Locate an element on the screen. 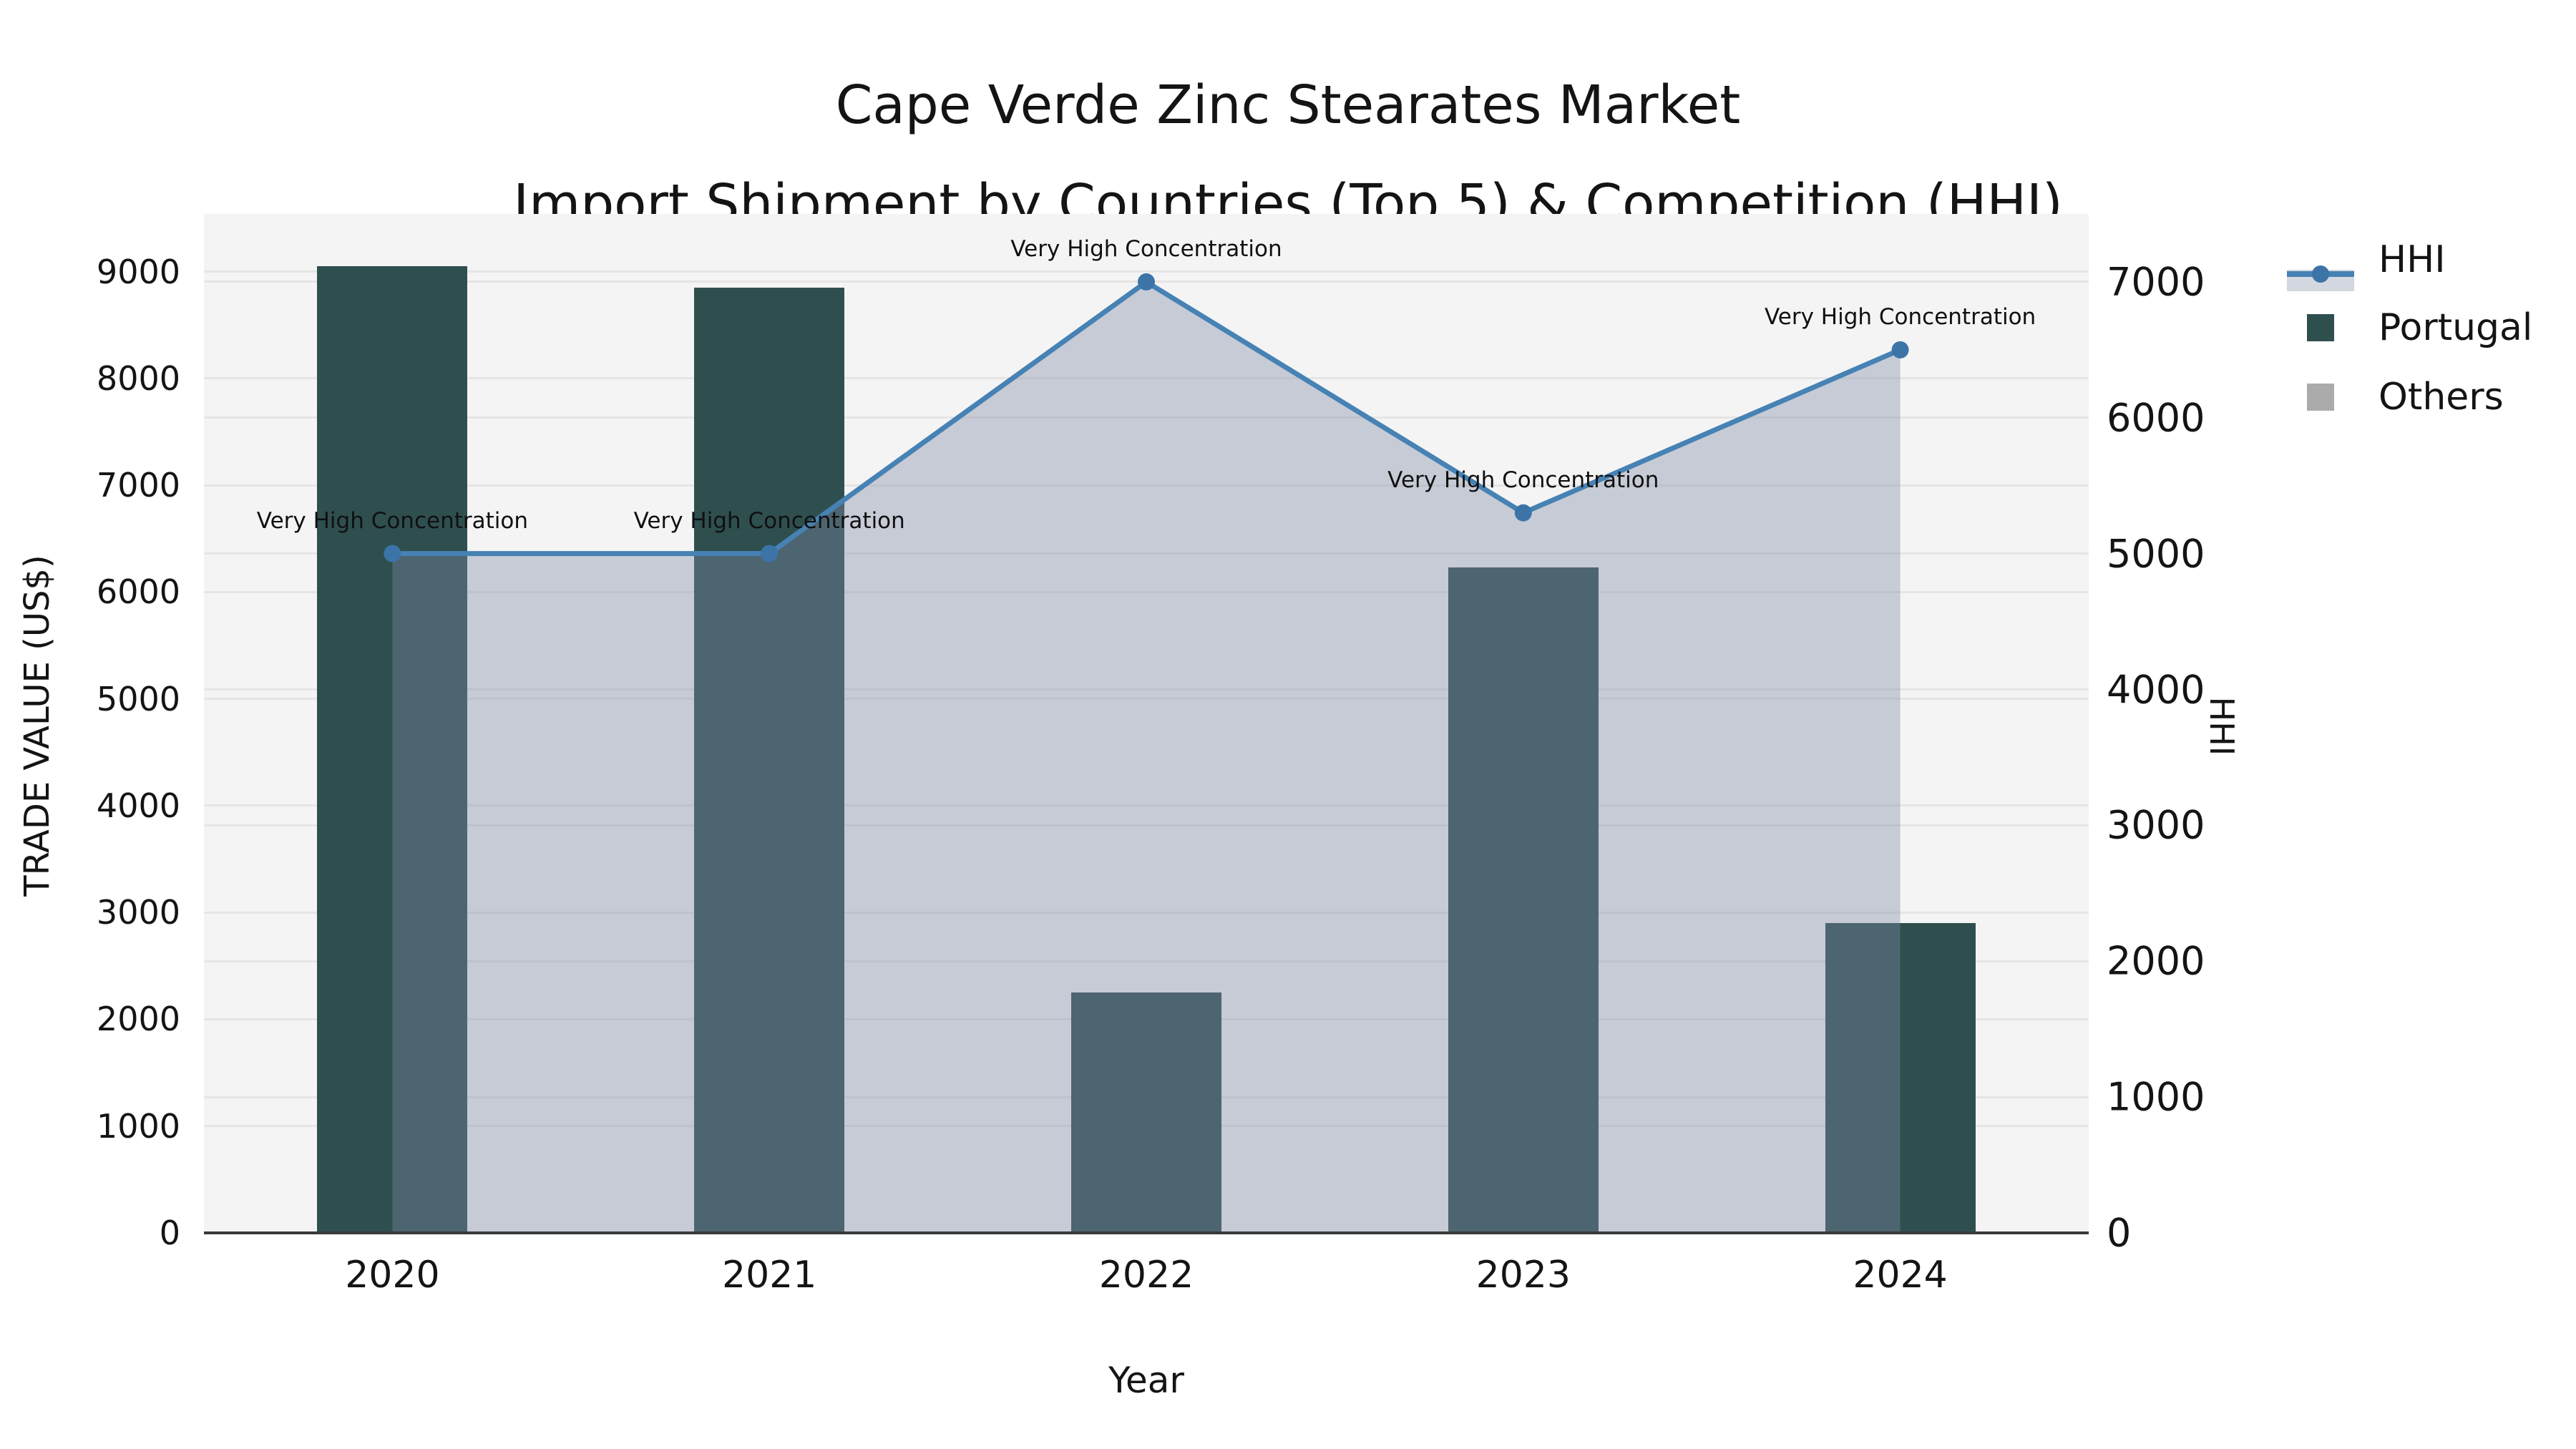  x-tick-2020: 2020 is located at coordinates (392, 1275).